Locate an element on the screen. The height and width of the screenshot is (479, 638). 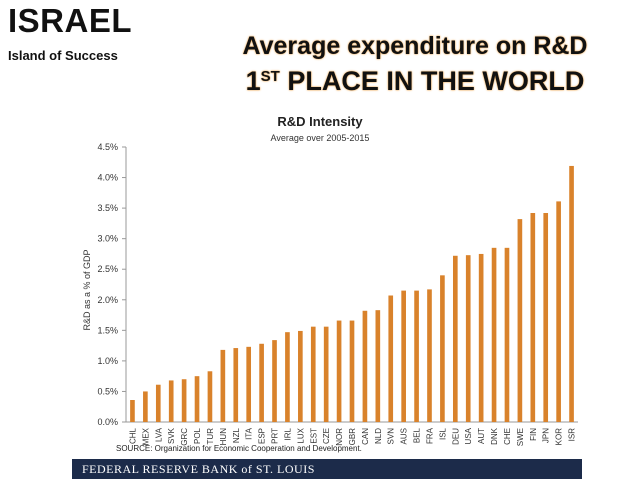
bar-isr is located at coordinates (571, 293).